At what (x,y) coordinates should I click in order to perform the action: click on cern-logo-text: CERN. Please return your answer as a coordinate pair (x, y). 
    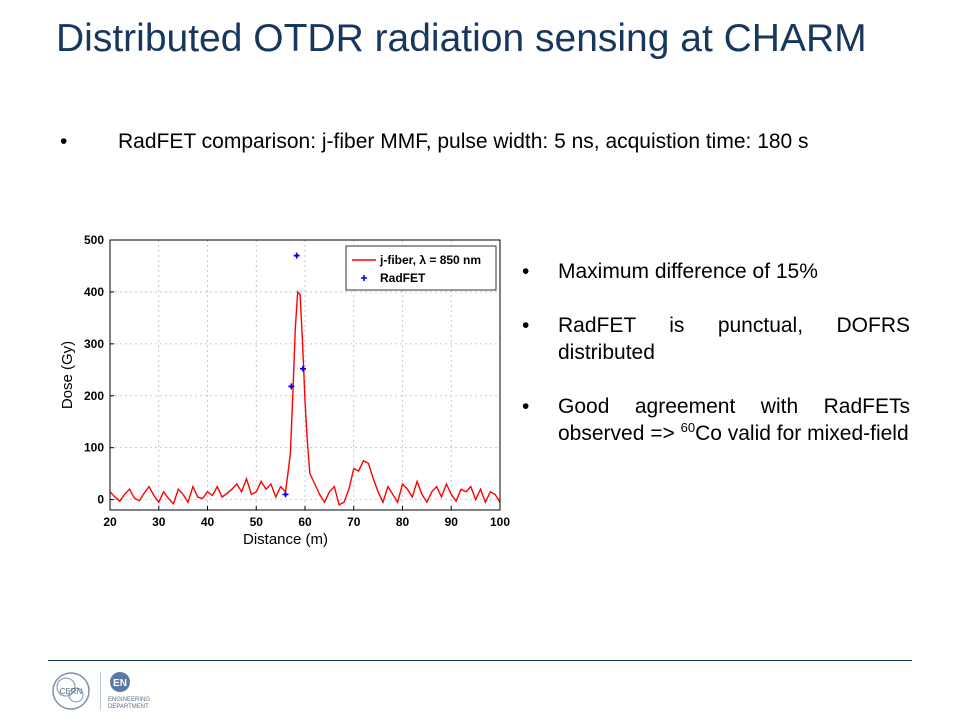
    Looking at the image, I should click on (71, 691).